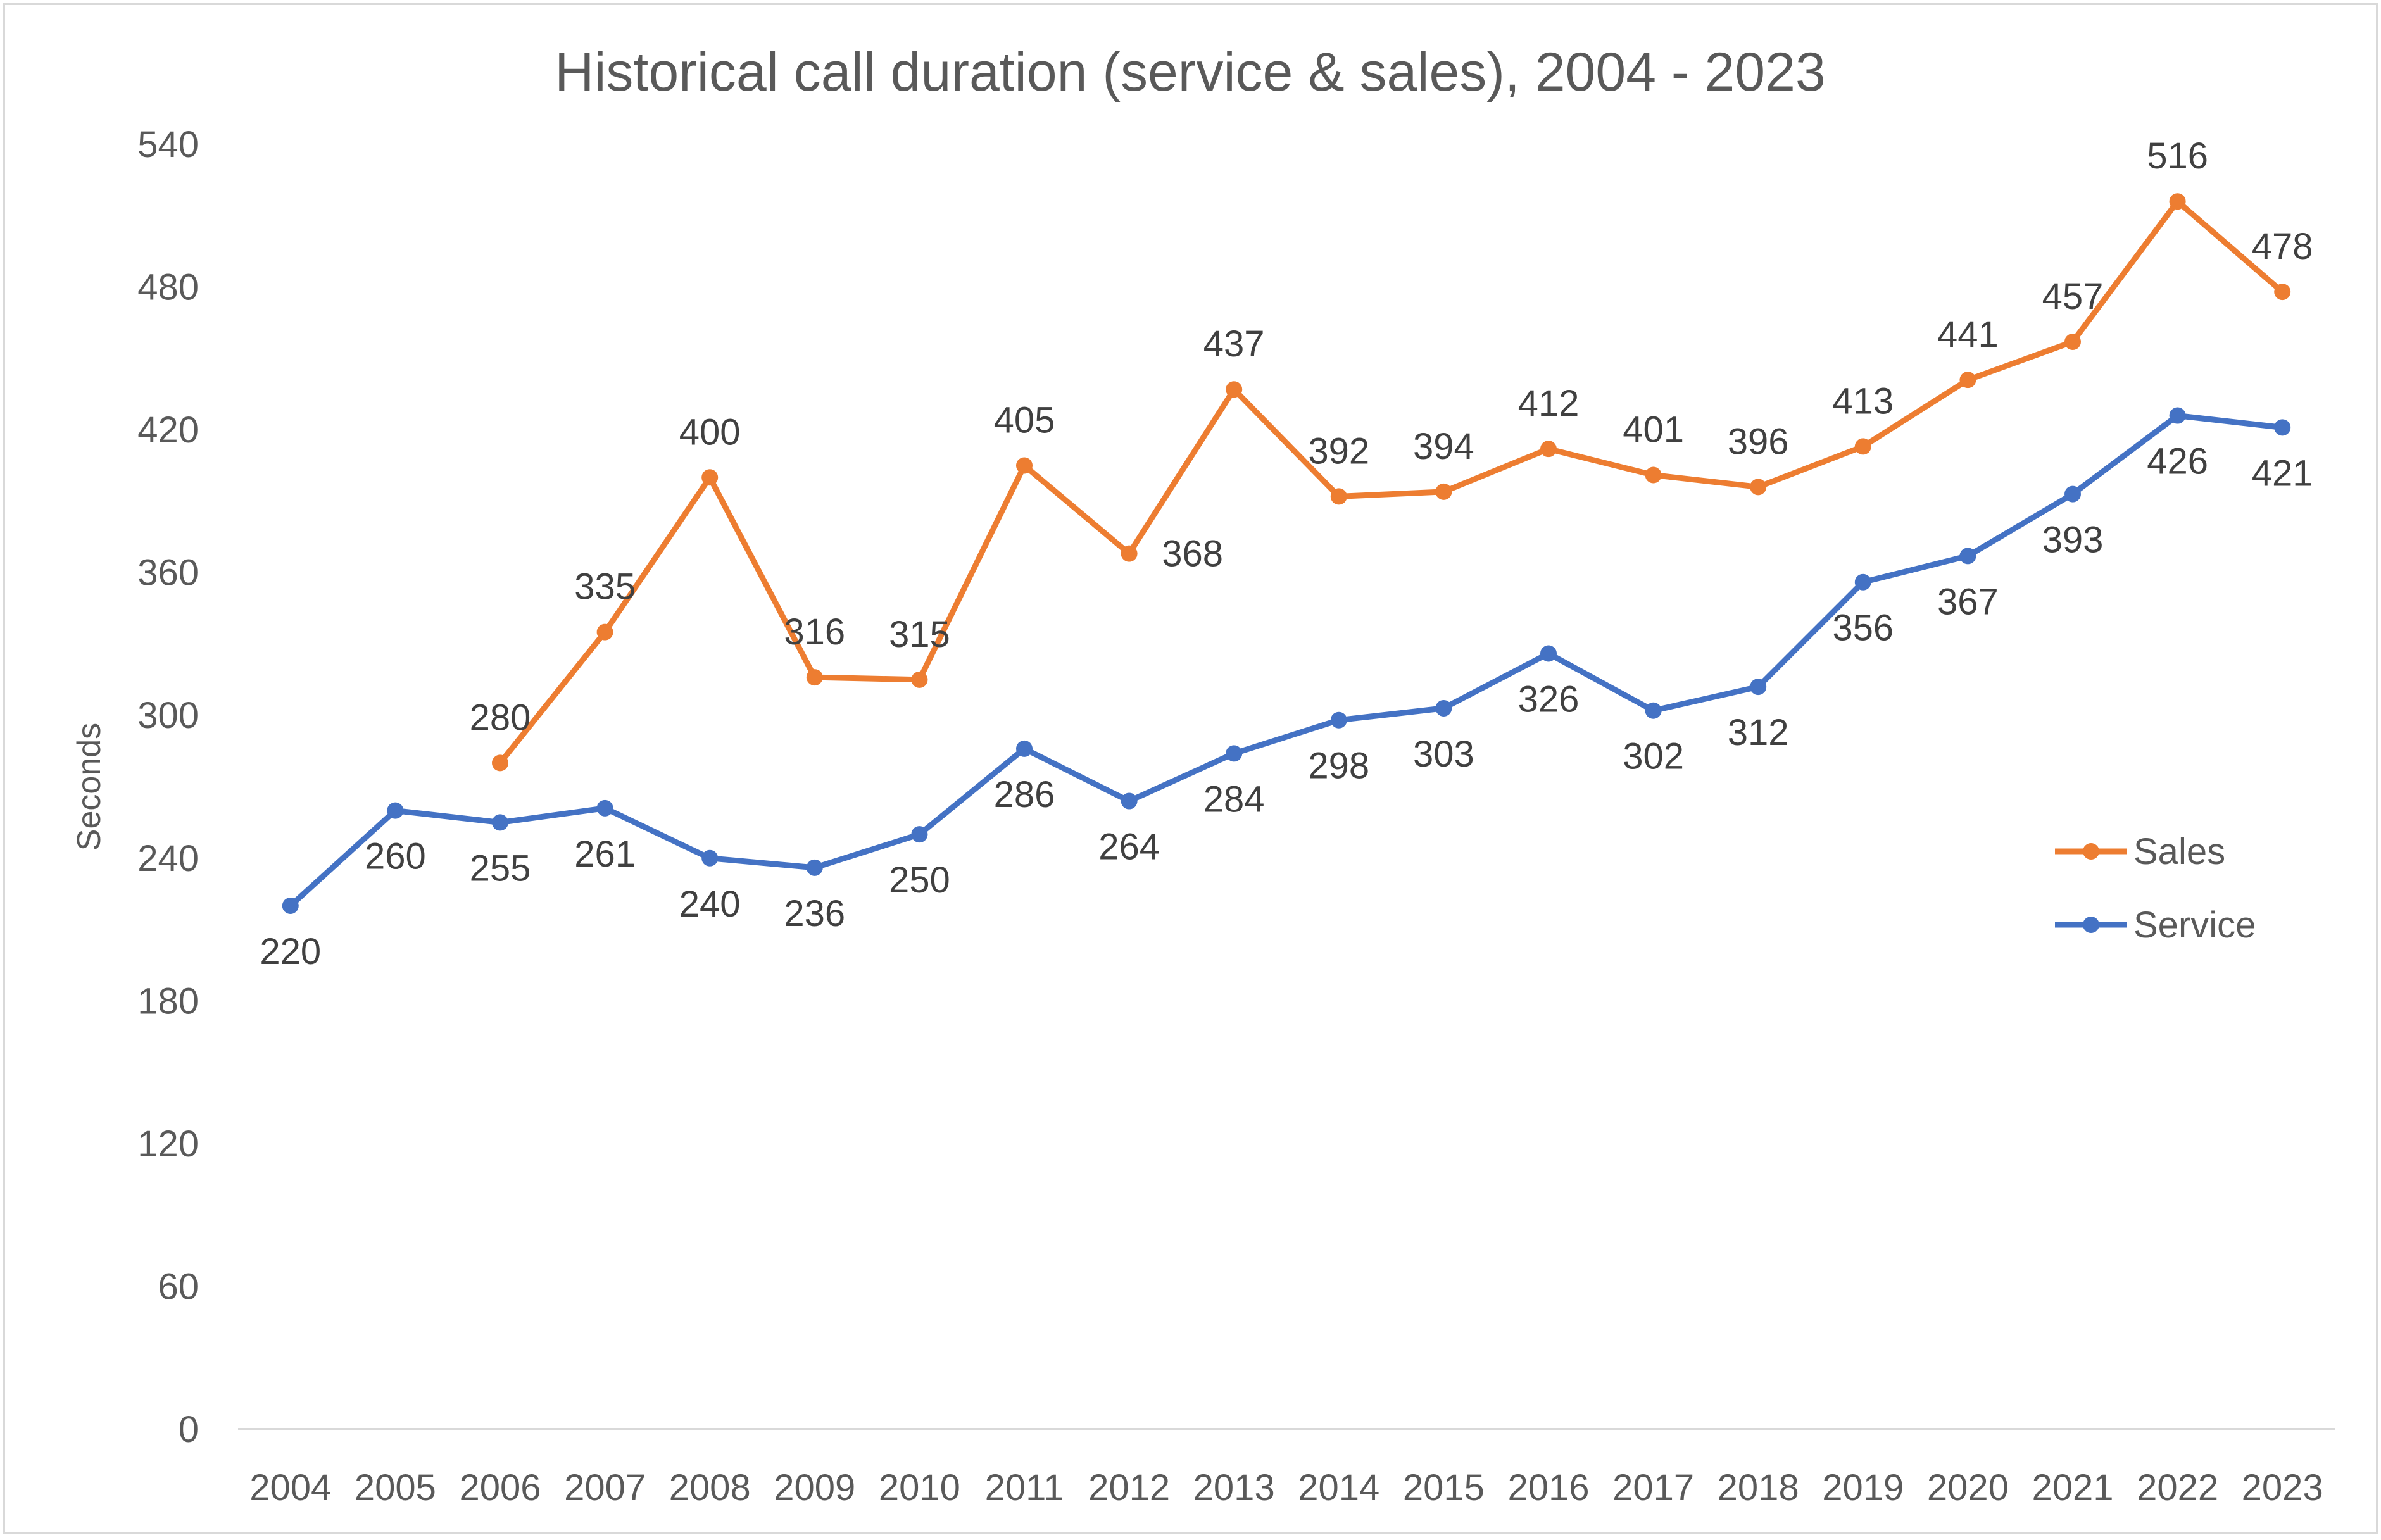  I want to click on x-tick-label: 2006, so click(500, 1487).